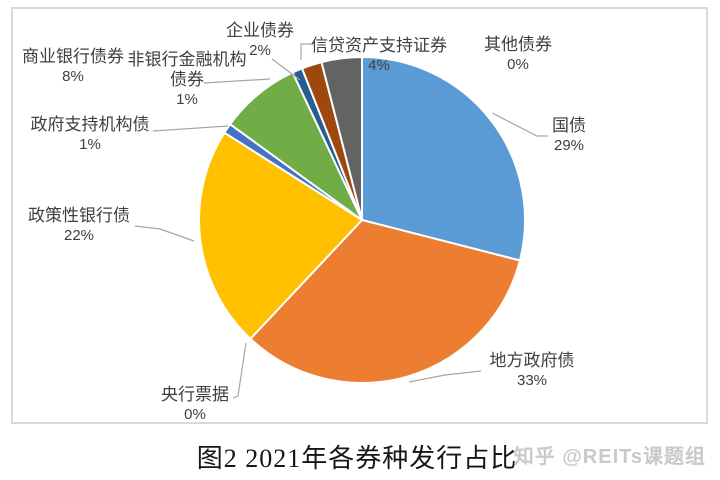  Describe the element at coordinates (357, 458) in the screenshot. I see `figure-caption: 图2 2021年各券种发行占比` at that location.